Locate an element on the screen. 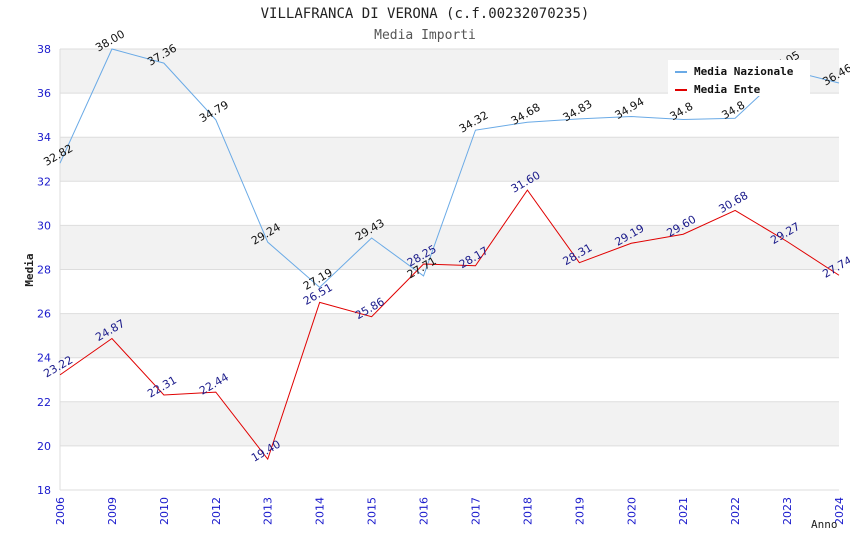 The height and width of the screenshot is (550, 850). legend-label-media-nazionale: Media Nazionale is located at coordinates (744, 71).